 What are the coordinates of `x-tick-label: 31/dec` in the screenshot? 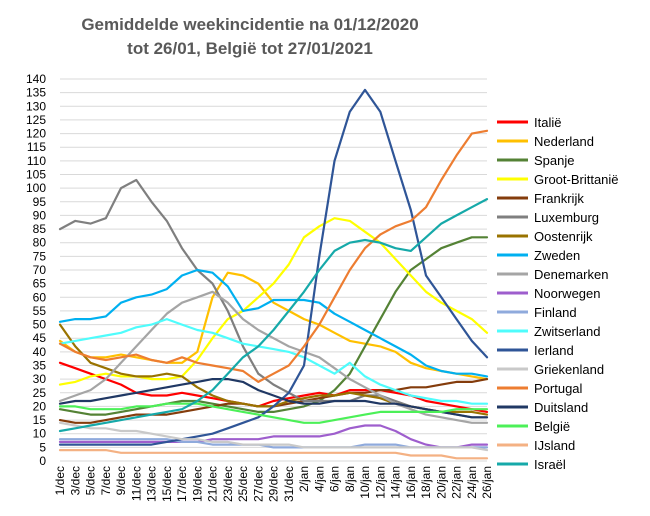 It's located at (289, 484).